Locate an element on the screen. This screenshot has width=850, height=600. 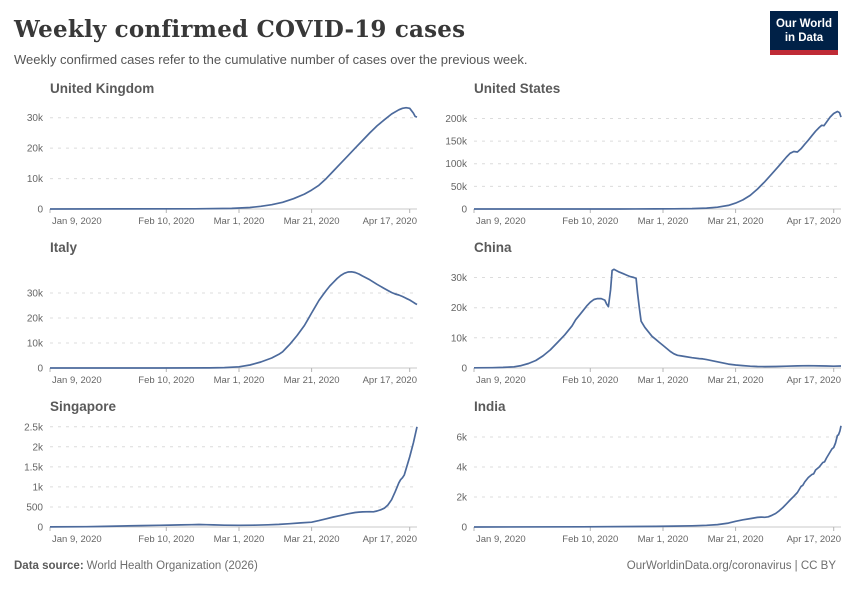
owid-link: OurWorldinData.org/coronavirus | CC BY is located at coordinates (731, 566).